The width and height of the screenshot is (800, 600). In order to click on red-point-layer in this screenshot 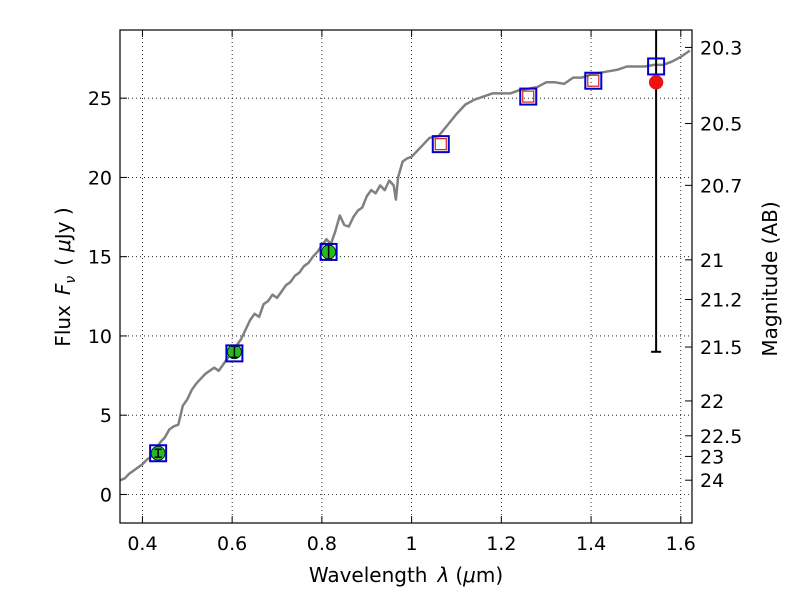, I will do `click(656, 82)`.